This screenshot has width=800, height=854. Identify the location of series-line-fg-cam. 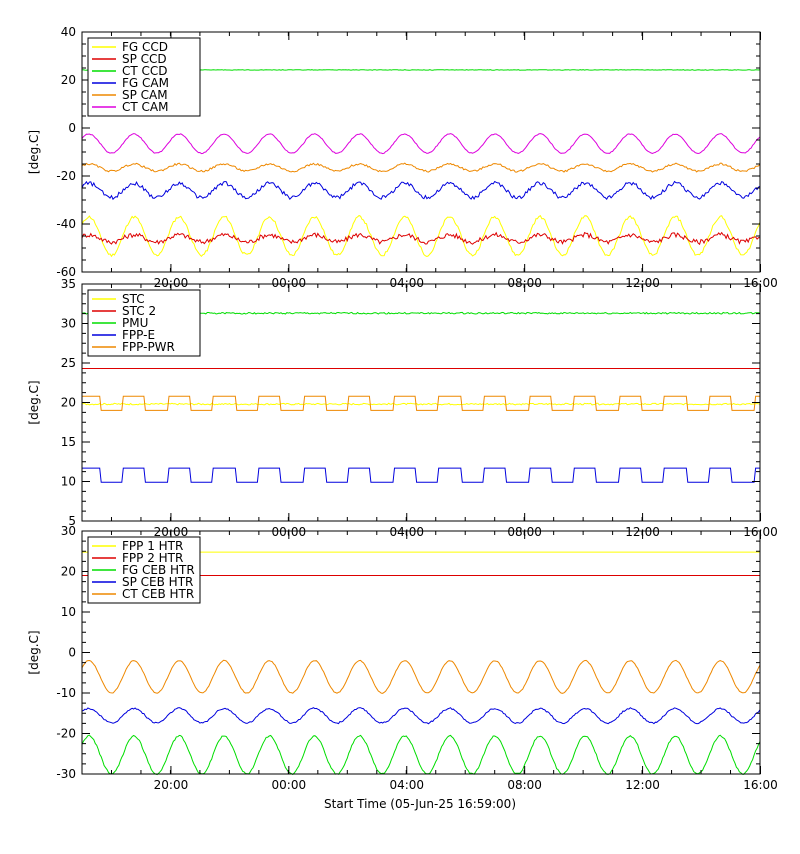
(421, 190).